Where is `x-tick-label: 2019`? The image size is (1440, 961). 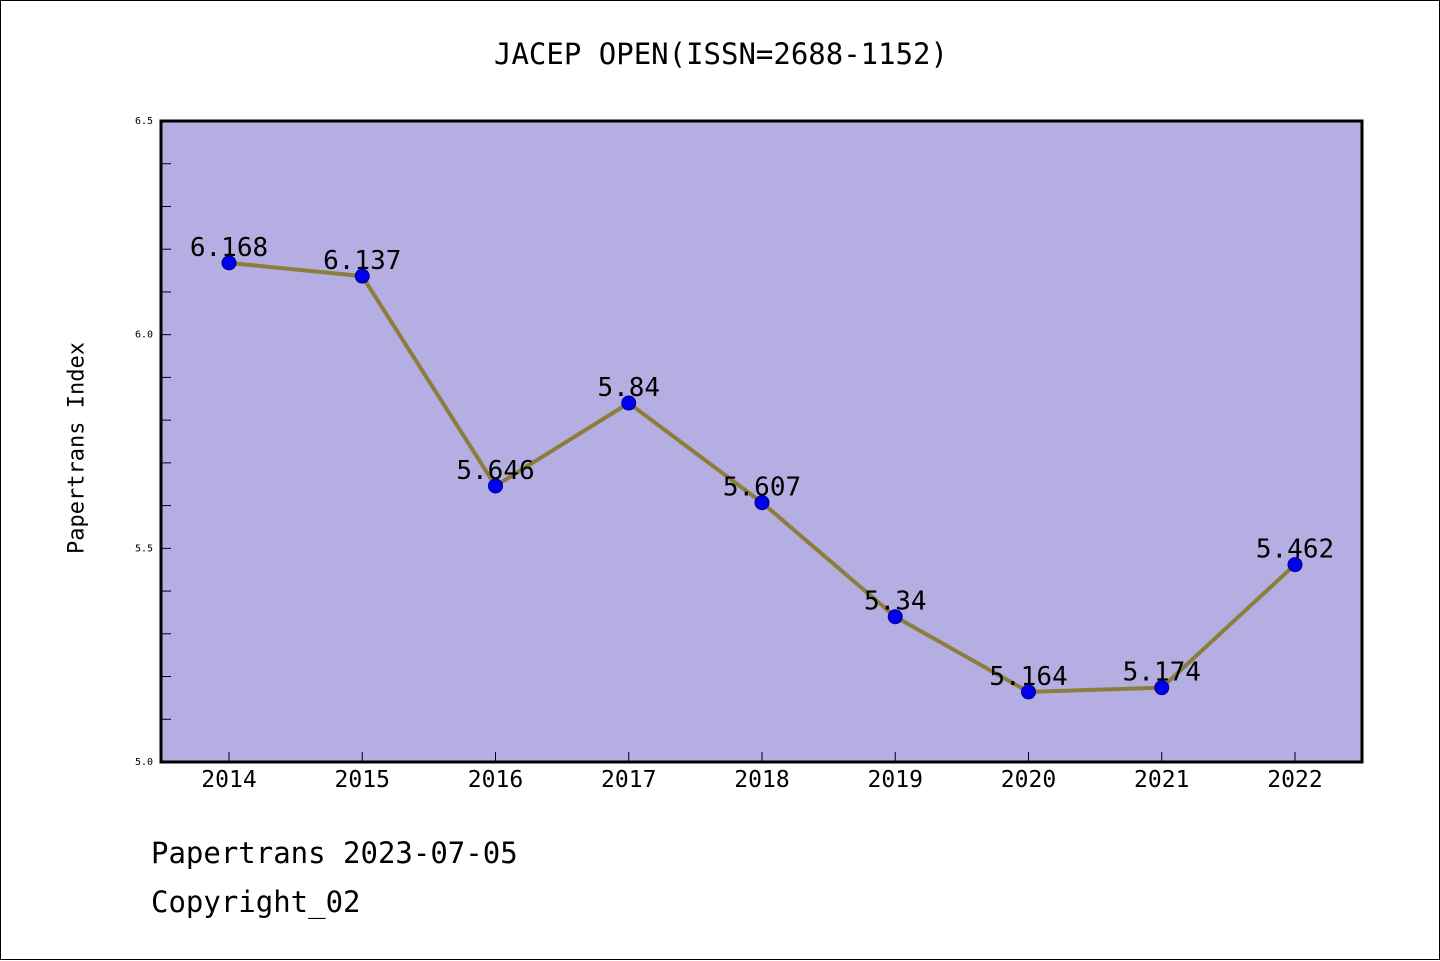 x-tick-label: 2019 is located at coordinates (895, 780).